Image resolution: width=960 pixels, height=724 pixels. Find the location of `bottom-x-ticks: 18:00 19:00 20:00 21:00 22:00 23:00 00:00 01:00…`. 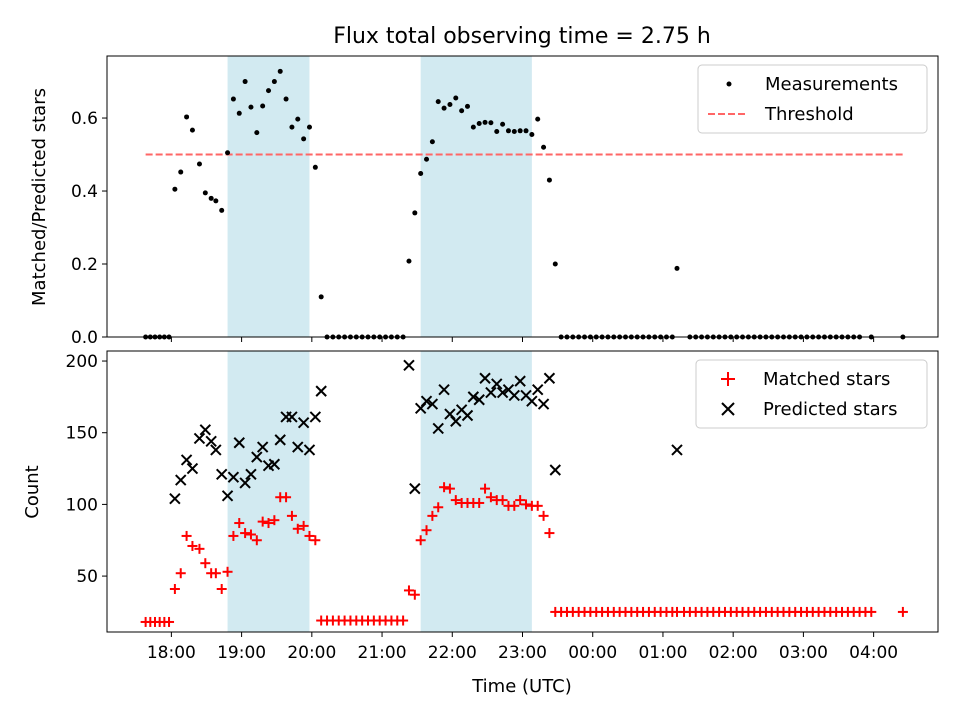

bottom-x-ticks: 18:00 19:00 20:00 21:00 22:00 23:00 00:00 01:00… is located at coordinates (522, 647).